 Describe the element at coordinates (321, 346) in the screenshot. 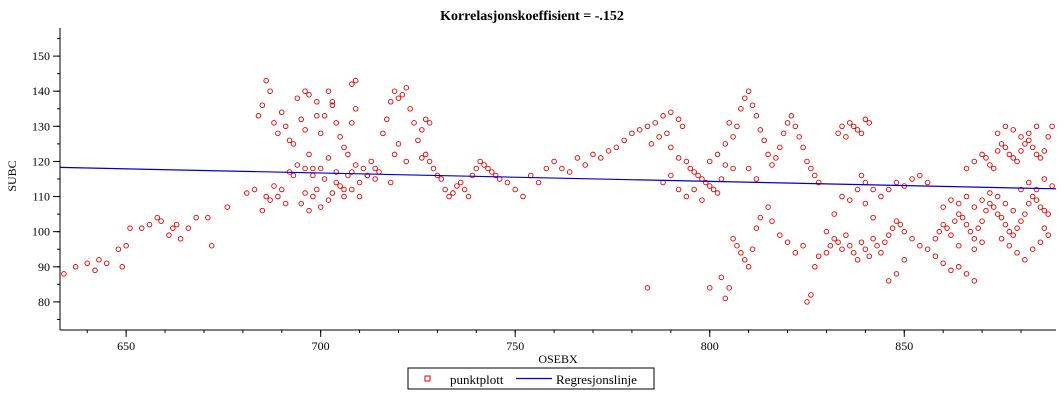

I see `x-tick-label: 700` at that location.